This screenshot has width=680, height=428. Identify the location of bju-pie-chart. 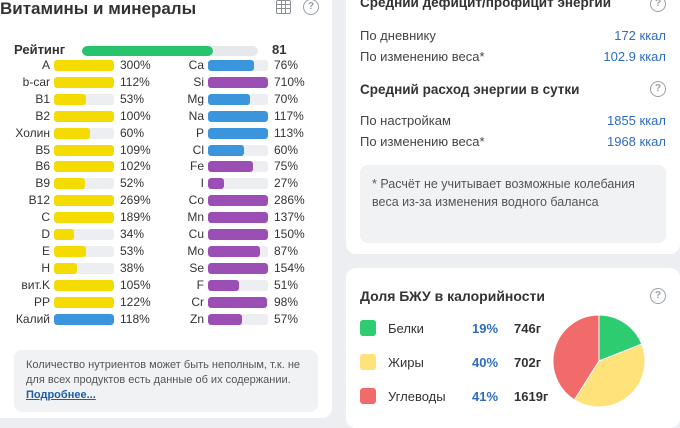
(599, 361).